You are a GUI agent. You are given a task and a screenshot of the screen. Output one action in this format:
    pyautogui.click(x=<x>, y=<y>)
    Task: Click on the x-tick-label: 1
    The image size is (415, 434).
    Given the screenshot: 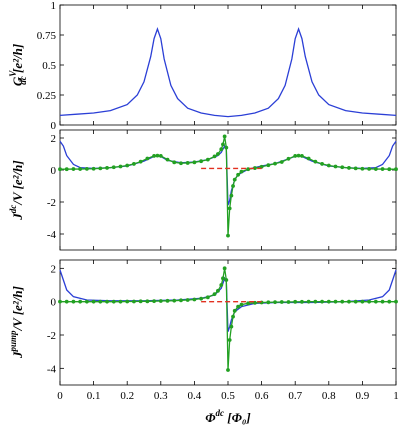 What is the action you would take?
    pyautogui.click(x=396, y=396)
    